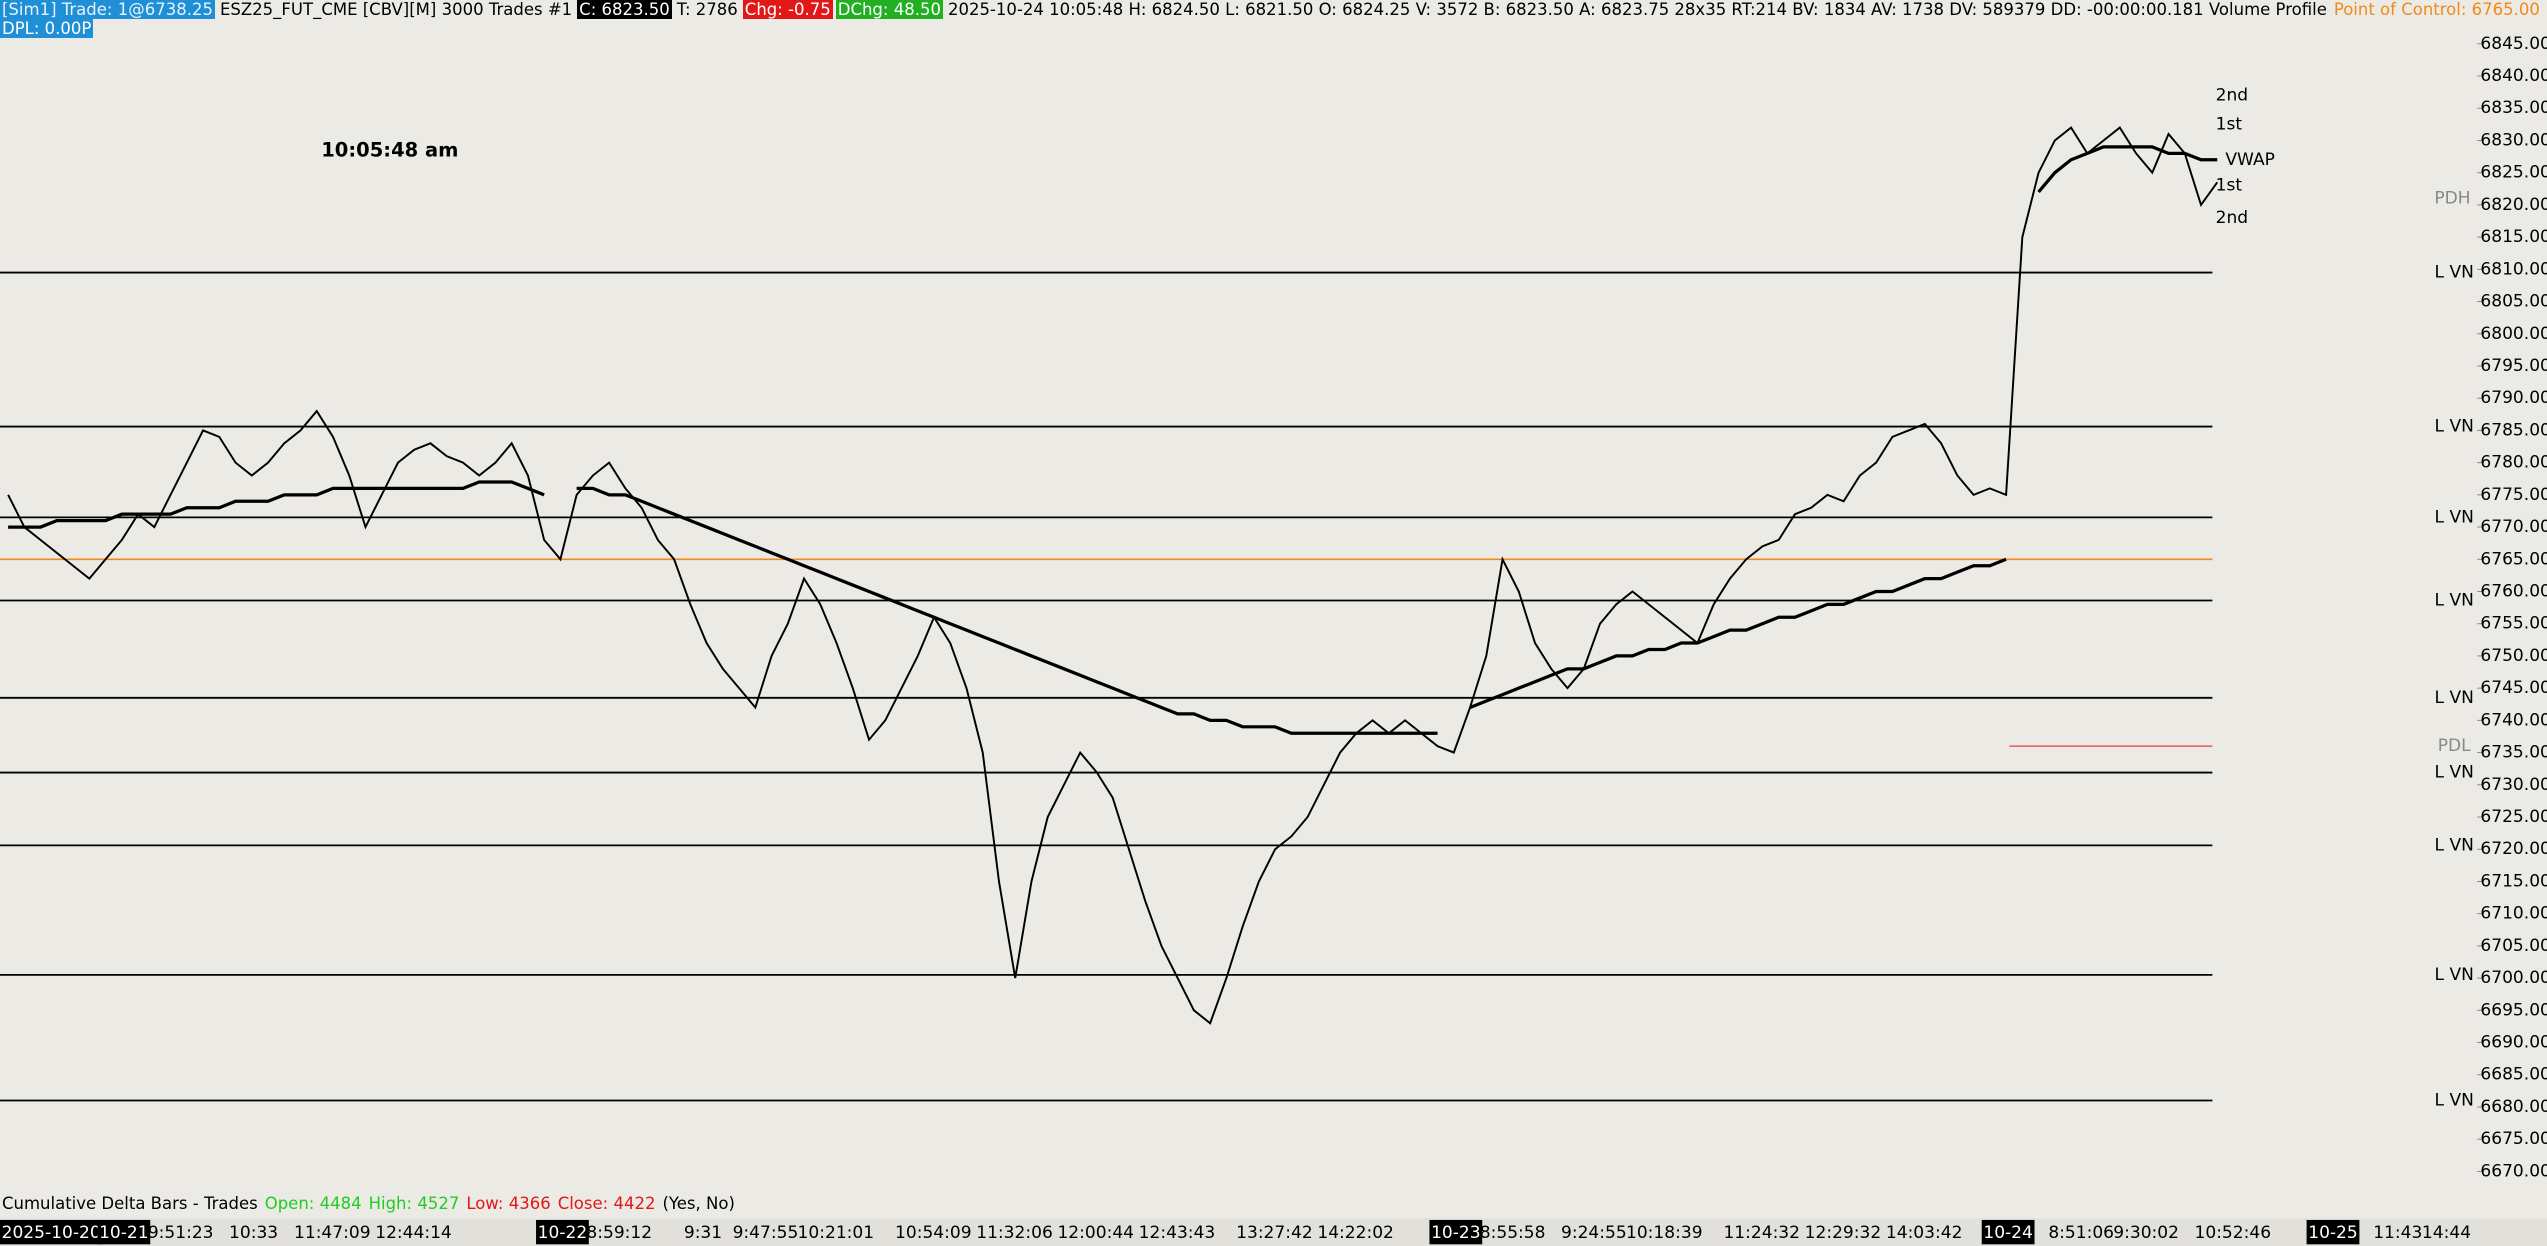 Image resolution: width=2547 pixels, height=1246 pixels. Describe the element at coordinates (181, 1233) in the screenshot. I see `x-tick-label: 9:51:23` at that location.